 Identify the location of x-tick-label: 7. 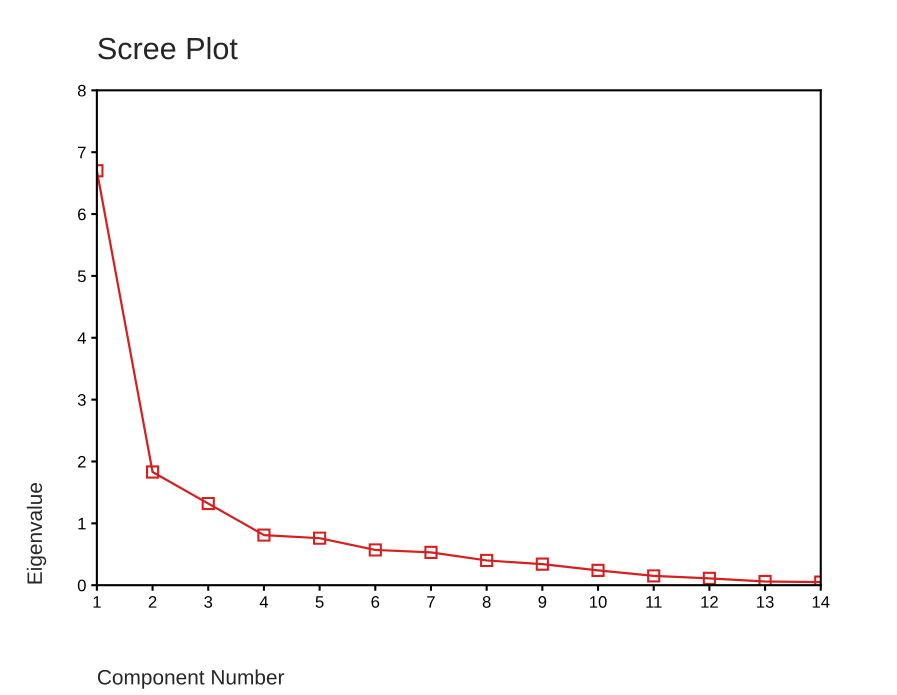
(431, 602).